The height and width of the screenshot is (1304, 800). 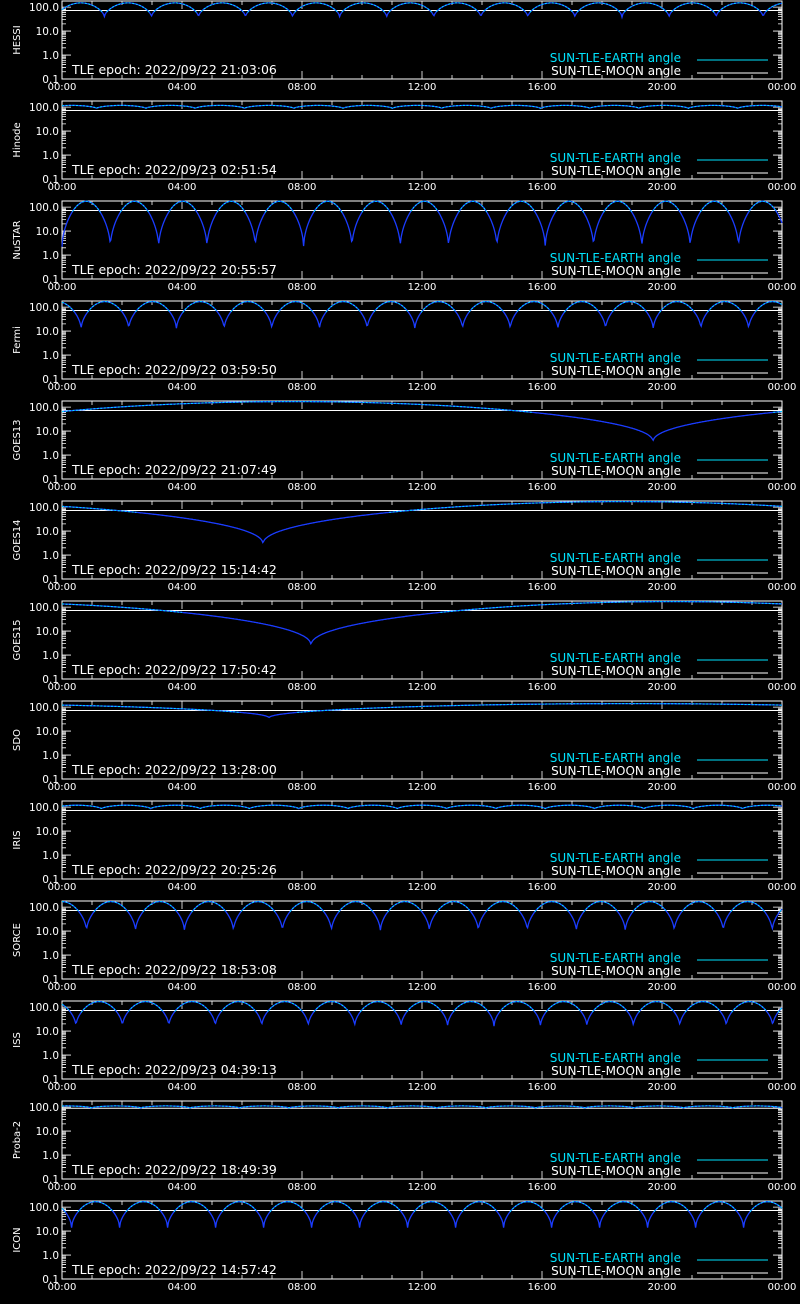 What do you see at coordinates (174, 869) in the screenshot?
I see `epoch-label: TLE epoch: 2022/09/22 20:25:26` at bounding box center [174, 869].